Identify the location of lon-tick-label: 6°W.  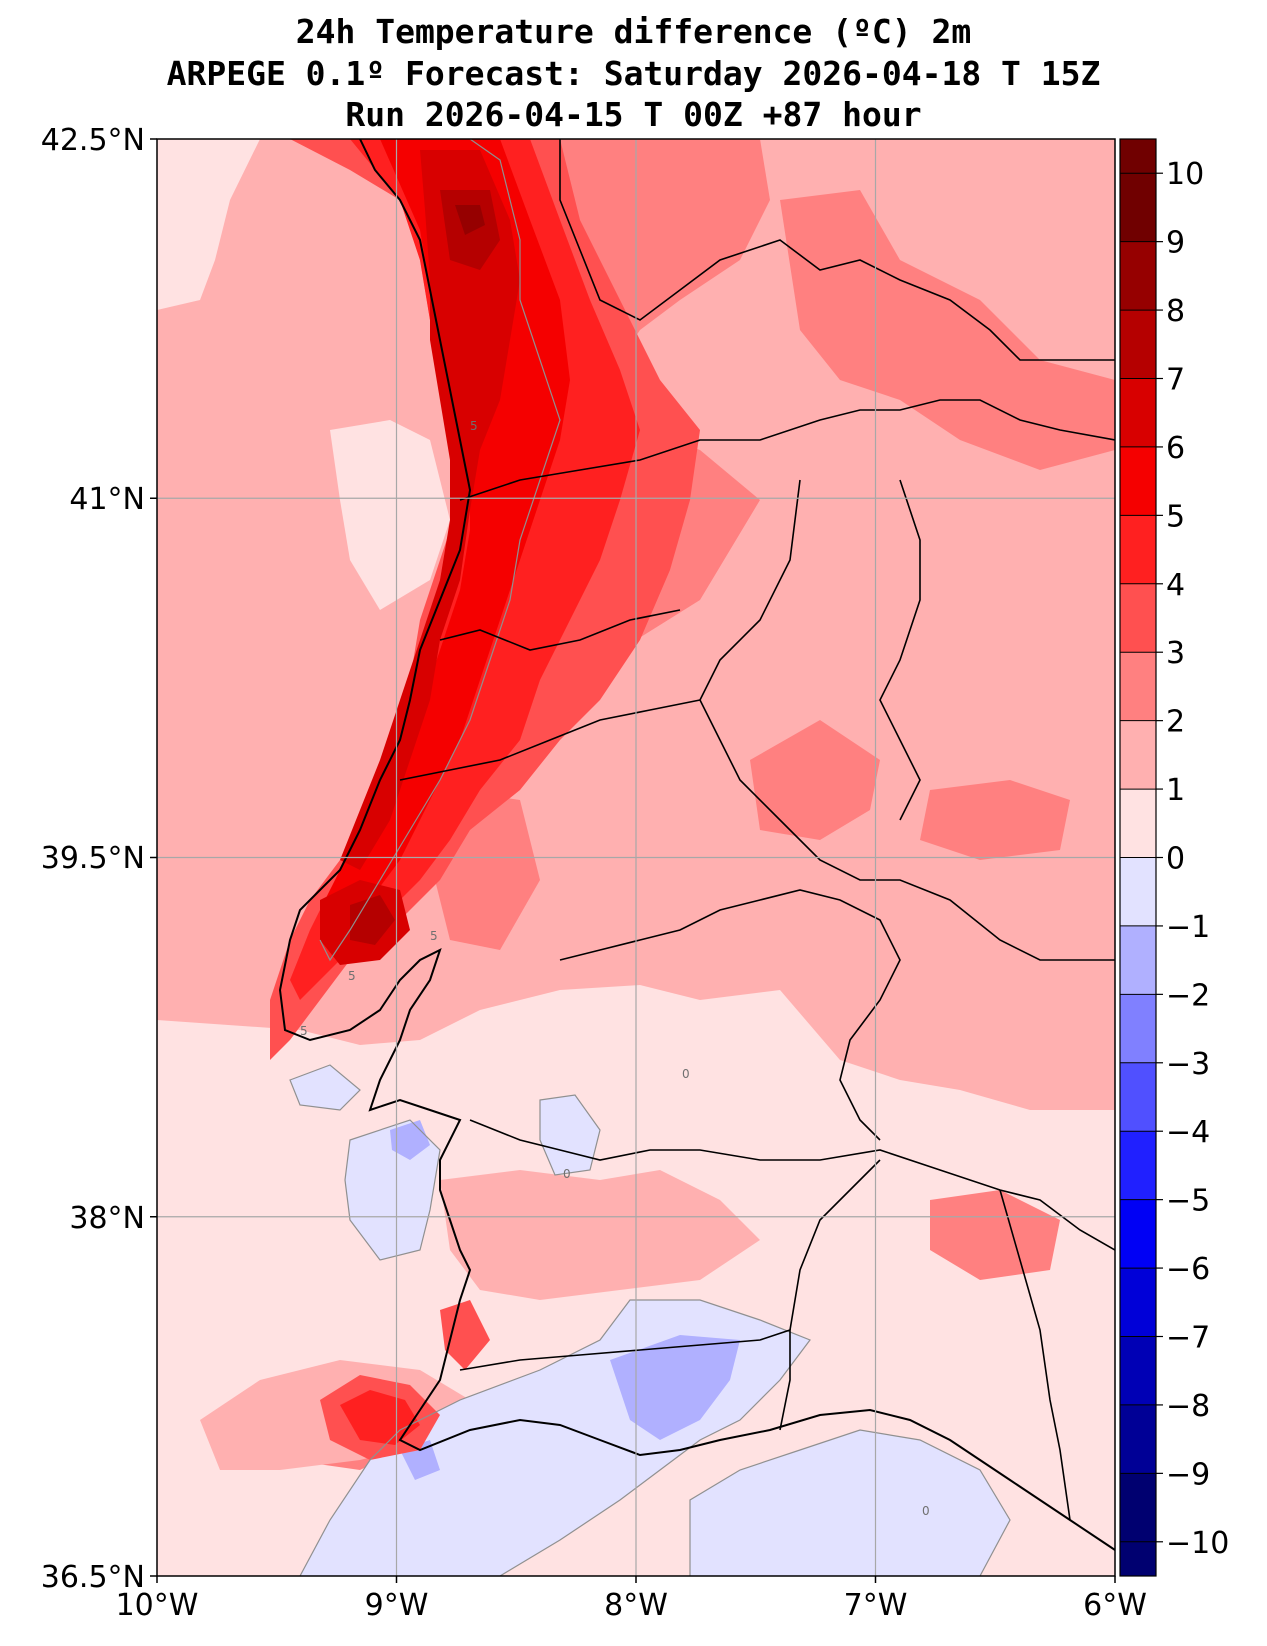
(1115, 1605).